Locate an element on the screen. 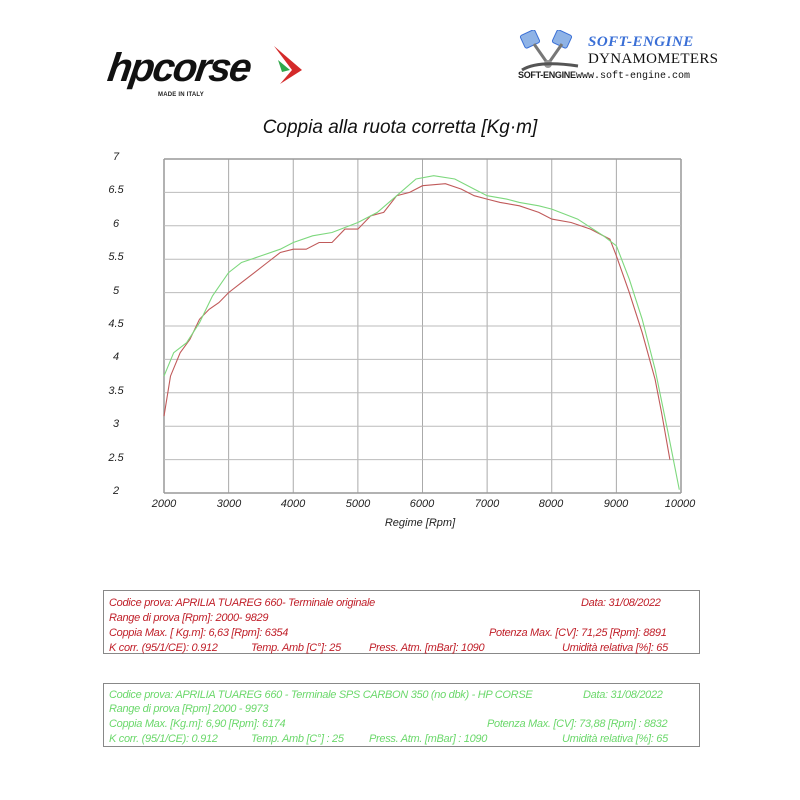  y-tick: 5 is located at coordinates (116, 291).